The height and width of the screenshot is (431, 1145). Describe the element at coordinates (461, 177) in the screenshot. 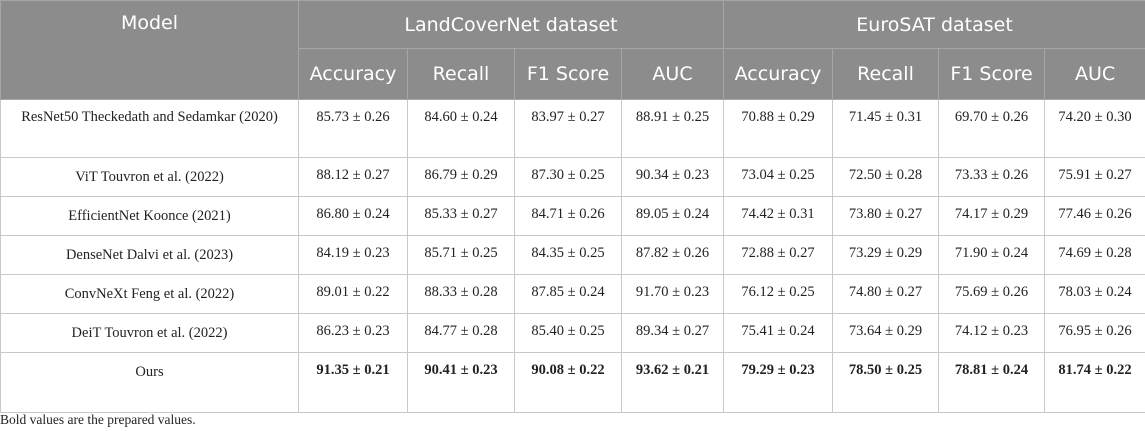

I see `value-cell: 86.79 ± 0.29` at that location.